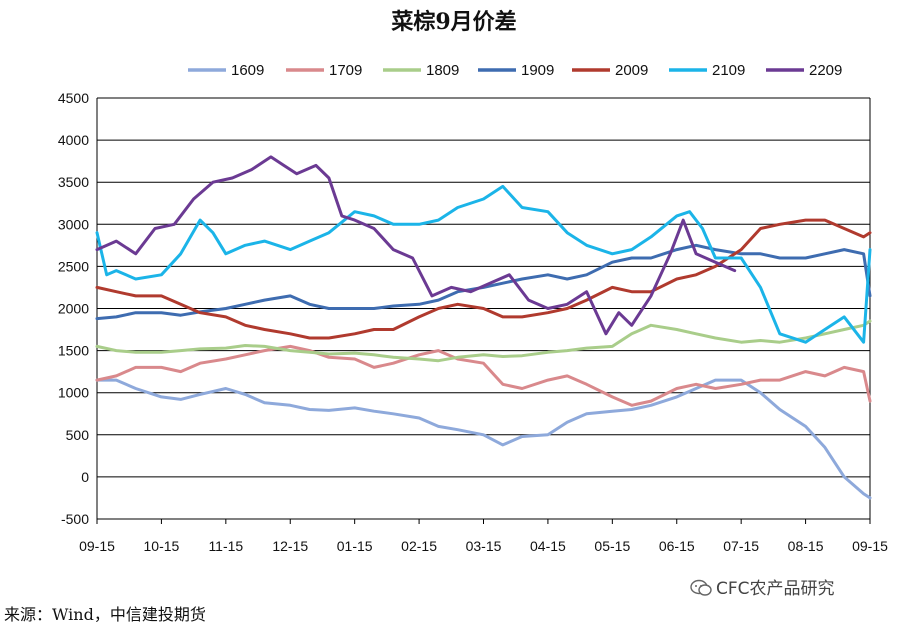 The height and width of the screenshot is (627, 908). Describe the element at coordinates (728, 70) in the screenshot. I see `legend-label-2109: 2109` at that location.